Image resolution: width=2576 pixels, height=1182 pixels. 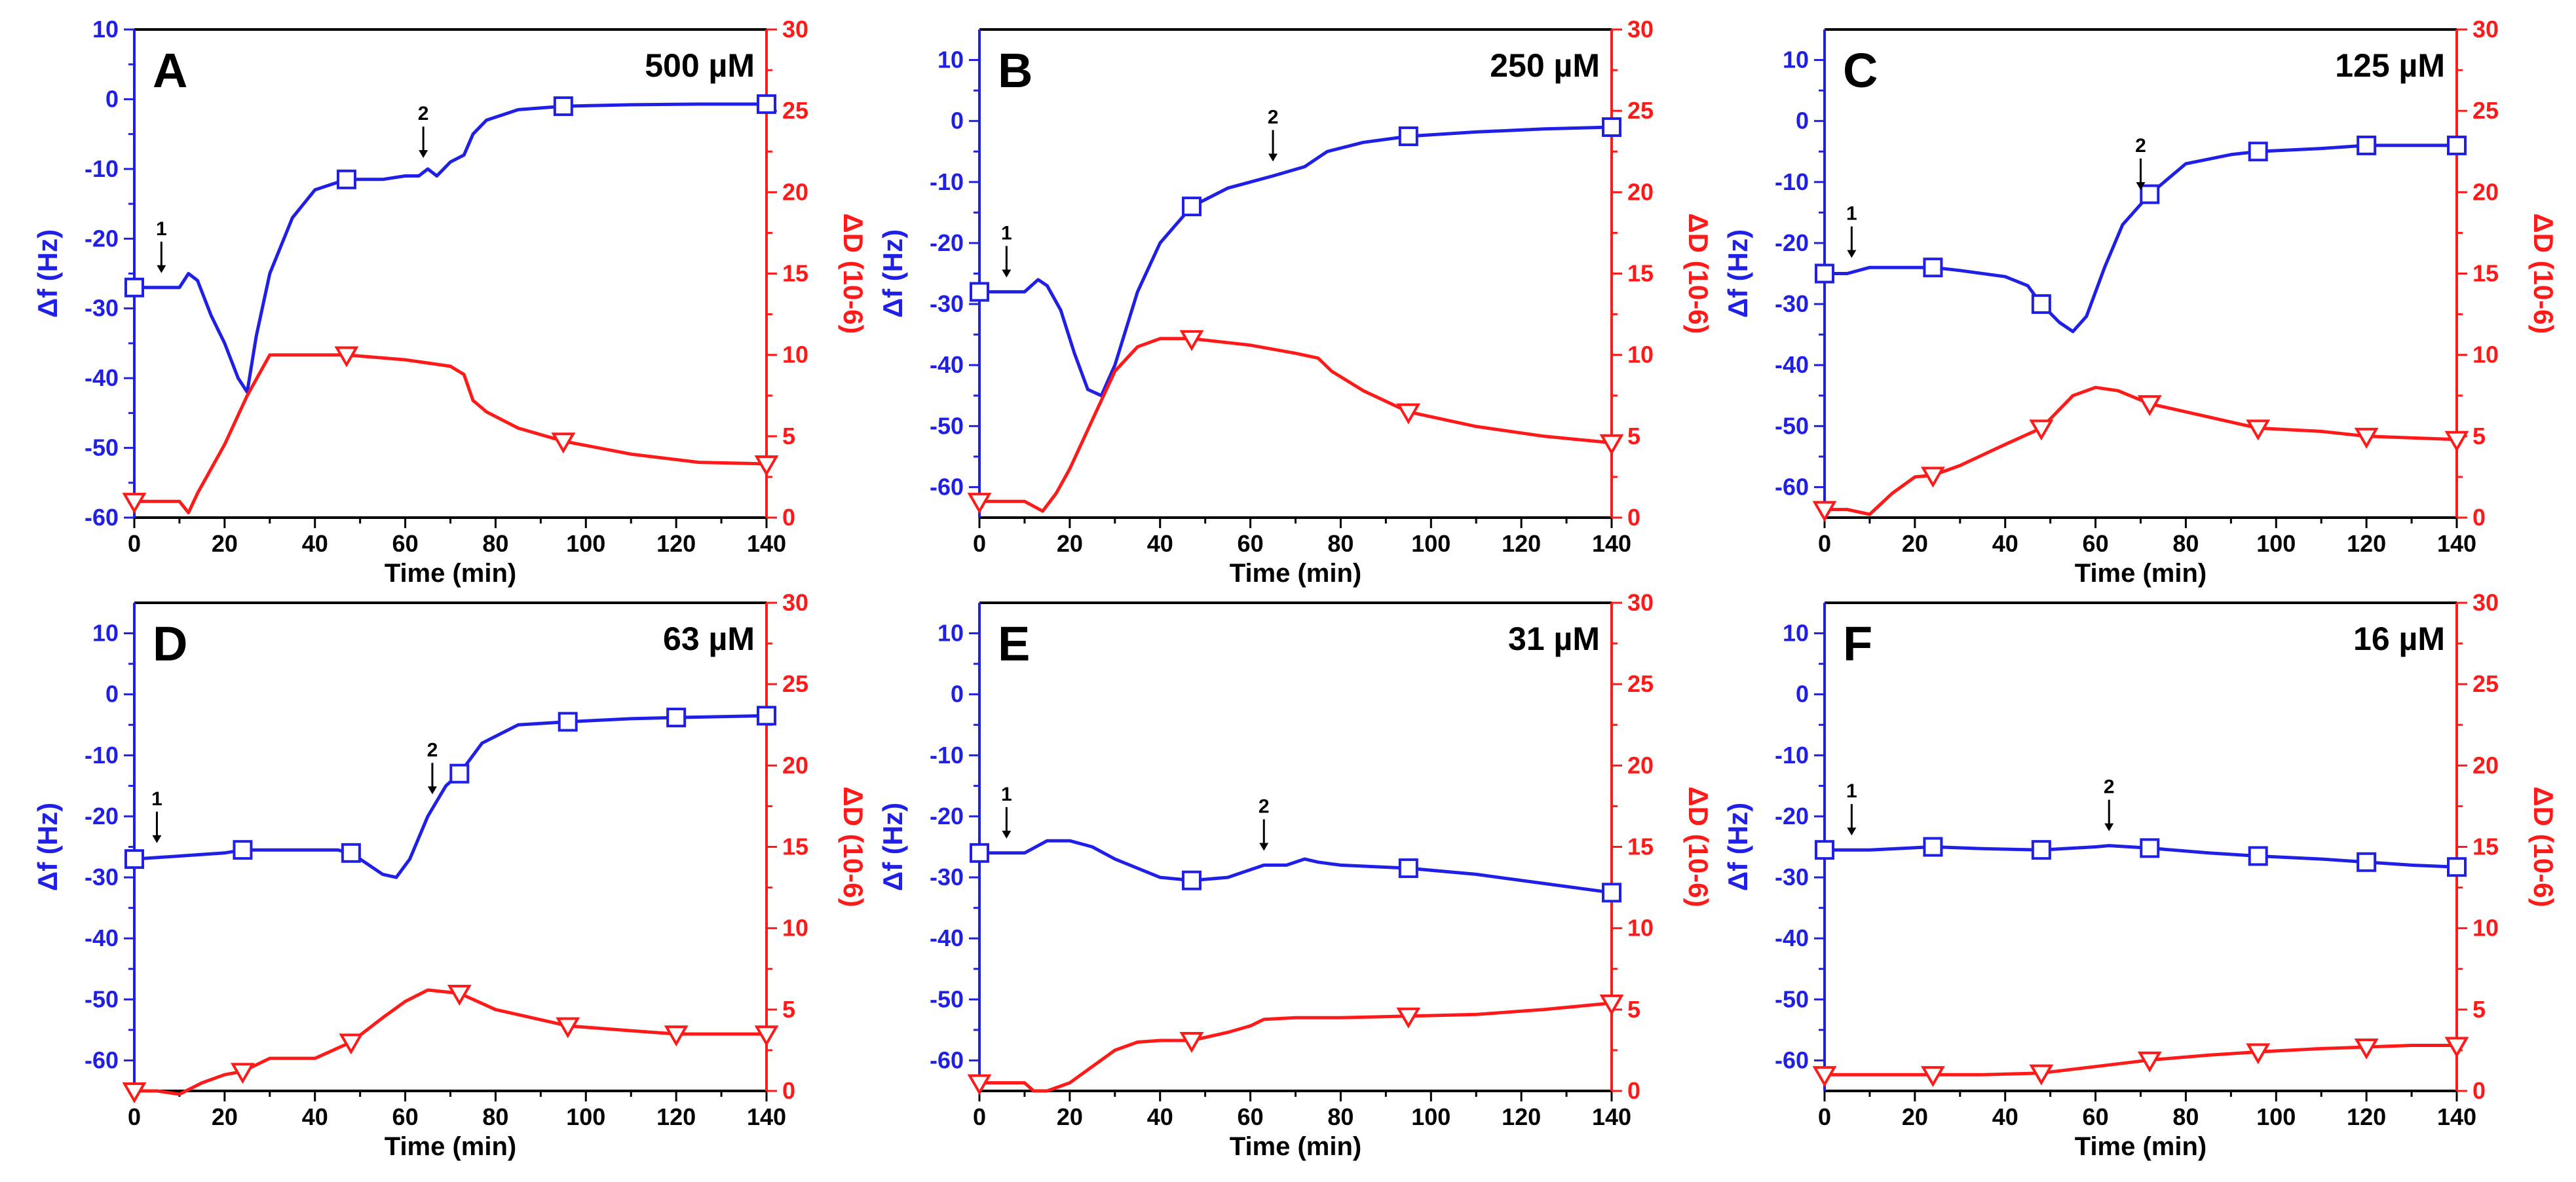 What do you see at coordinates (1802, 120) in the screenshot?
I see `y-tick-label-left: 0` at bounding box center [1802, 120].